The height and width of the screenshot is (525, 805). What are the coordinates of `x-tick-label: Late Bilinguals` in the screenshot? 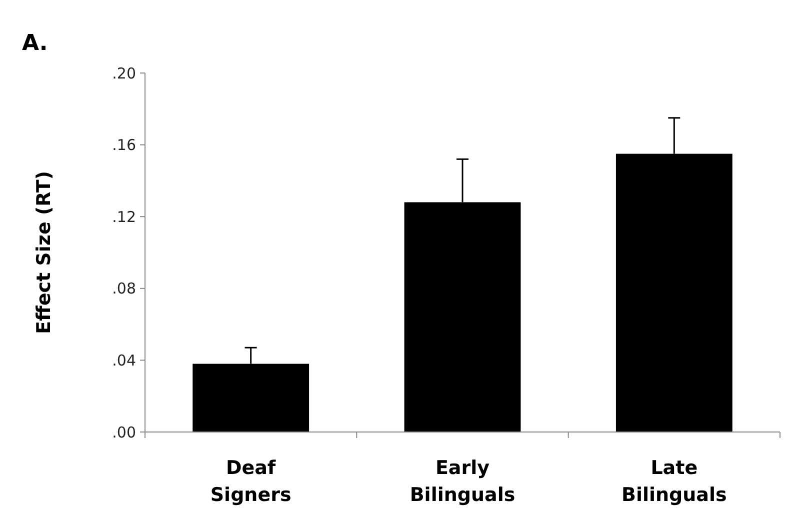 It's located at (674, 481).